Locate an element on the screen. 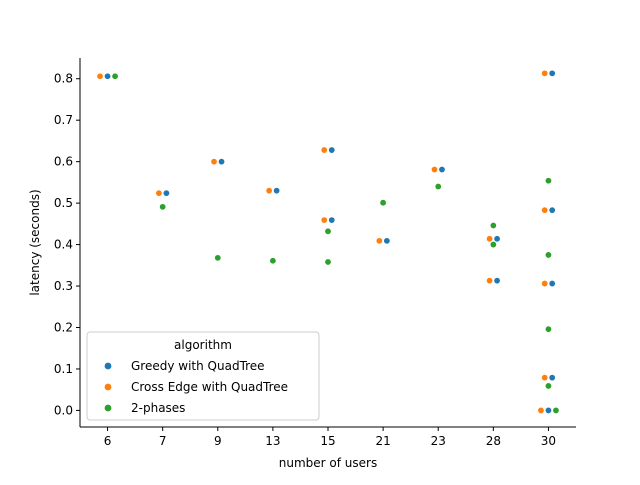 This screenshot has width=640, height=485. legend-box is located at coordinates (203, 376).